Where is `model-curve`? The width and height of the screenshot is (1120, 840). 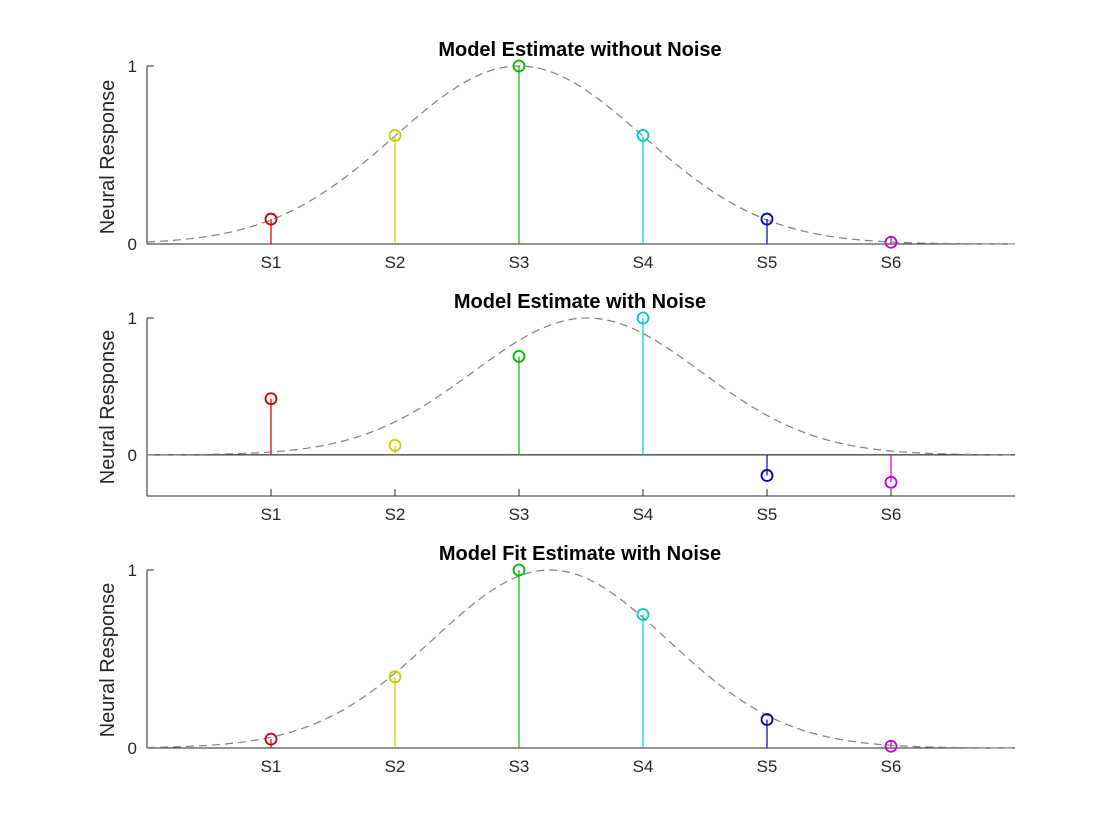 model-curve is located at coordinates (581, 386).